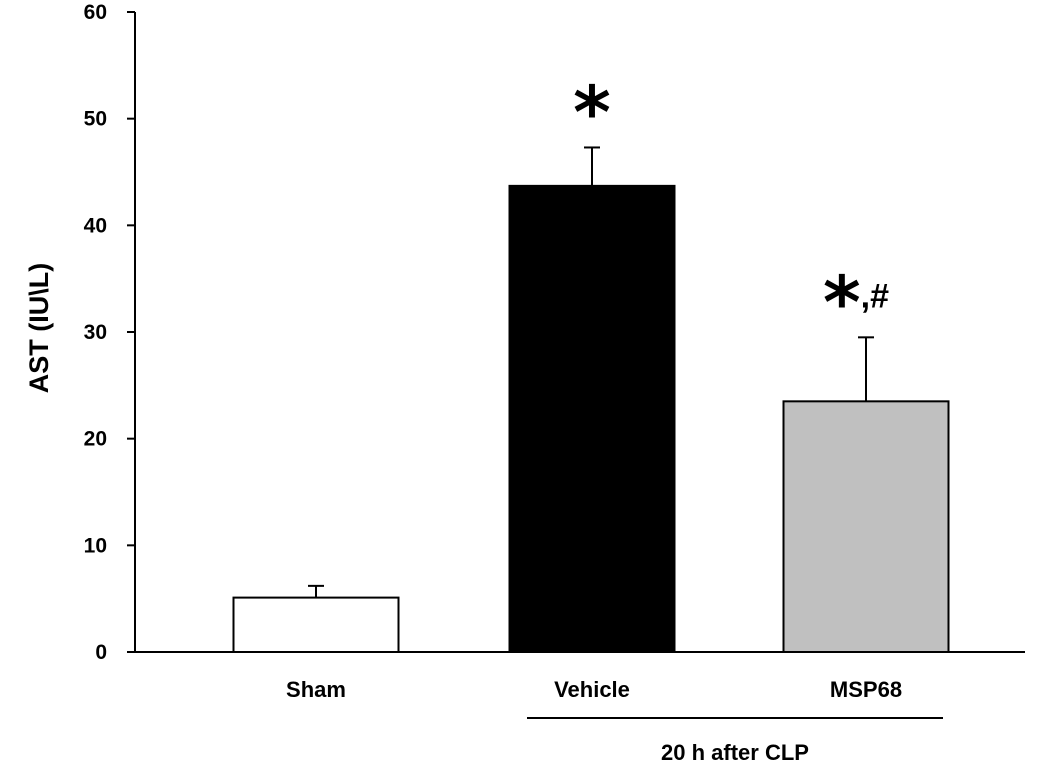 The height and width of the screenshot is (774, 1050). What do you see at coordinates (110, 332) in the screenshot?
I see `y-axis: 0 10 20 30 40 50 60` at bounding box center [110, 332].